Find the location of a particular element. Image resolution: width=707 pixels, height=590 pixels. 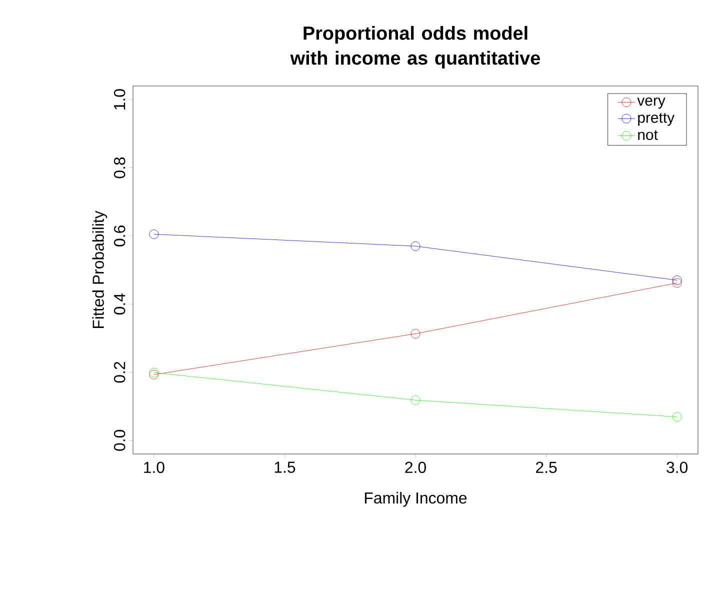

legend-label: pretty is located at coordinates (656, 119).